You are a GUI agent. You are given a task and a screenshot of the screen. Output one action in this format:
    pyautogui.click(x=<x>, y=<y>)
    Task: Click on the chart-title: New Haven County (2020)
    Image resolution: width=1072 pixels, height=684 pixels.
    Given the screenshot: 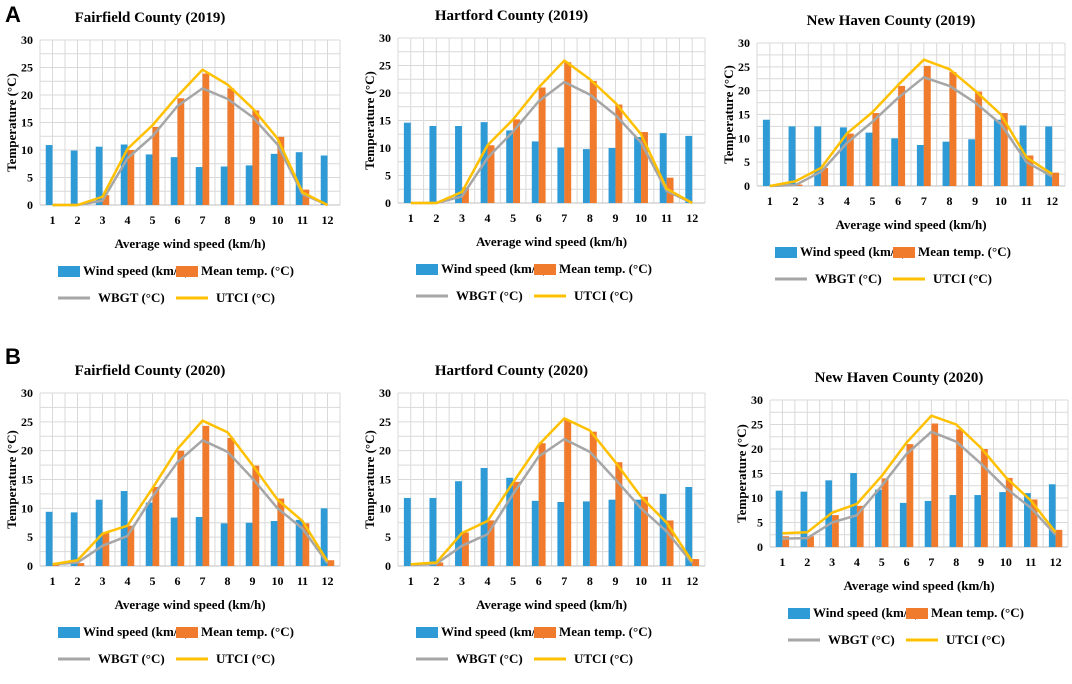 What is the action you would take?
    pyautogui.click(x=899, y=378)
    